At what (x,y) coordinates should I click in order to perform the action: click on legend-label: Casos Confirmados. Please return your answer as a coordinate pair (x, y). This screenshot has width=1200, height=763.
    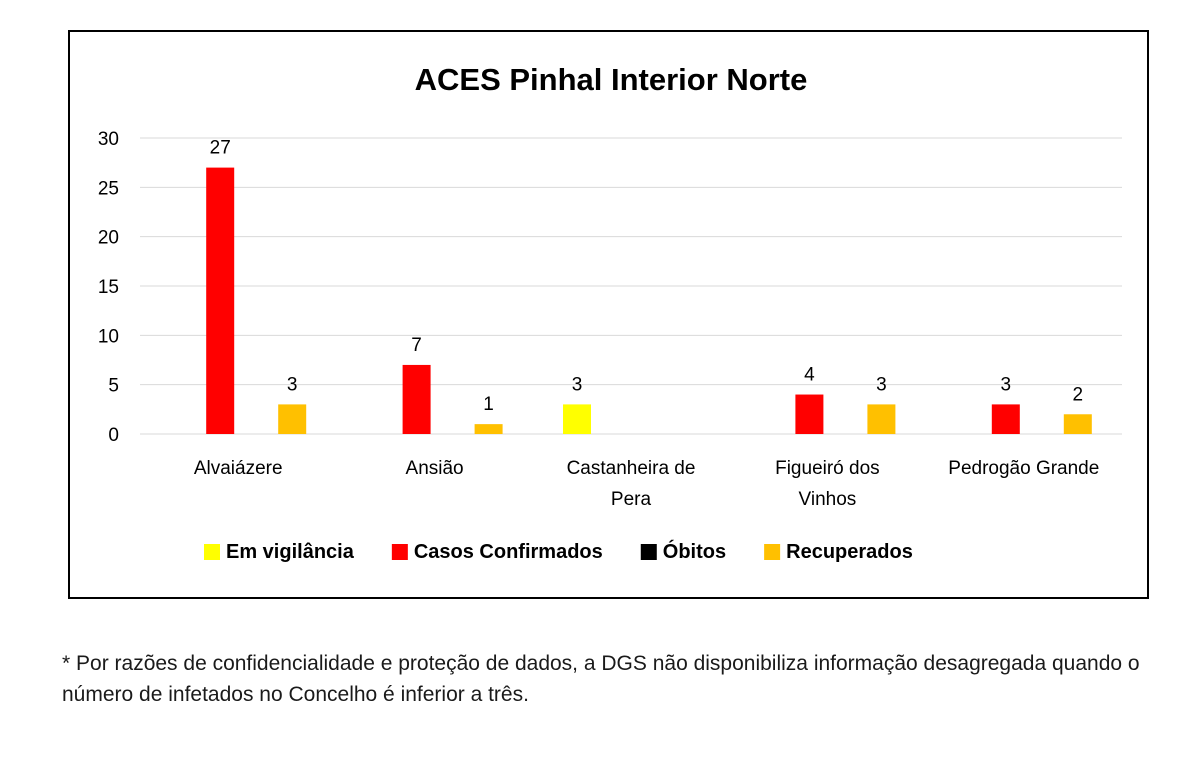
    Looking at the image, I should click on (508, 552).